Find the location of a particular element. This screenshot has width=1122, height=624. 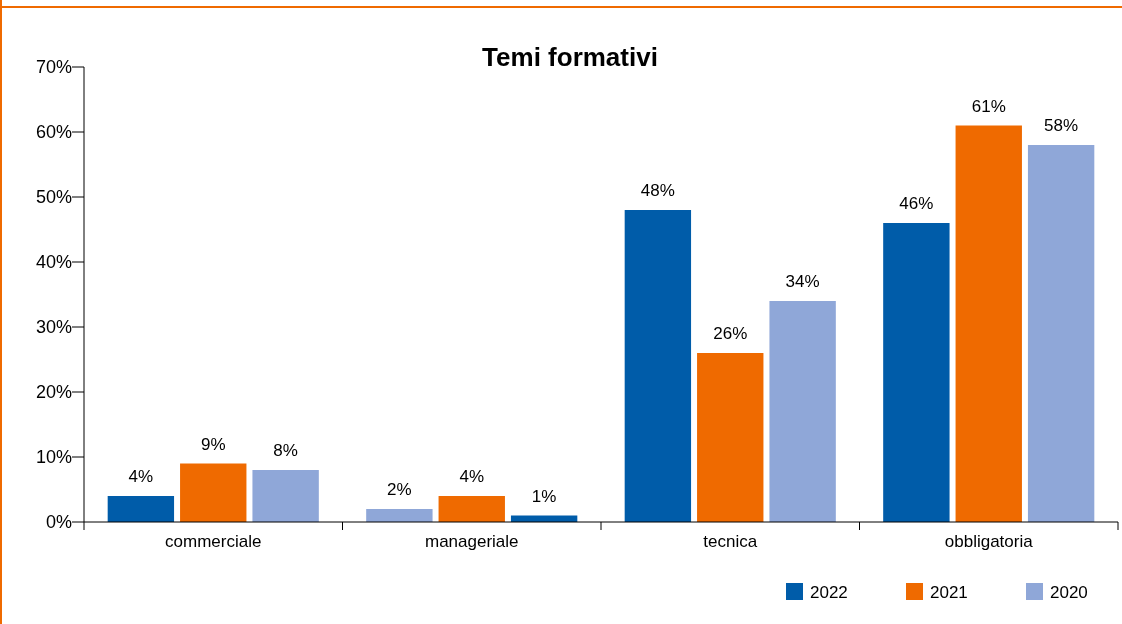

data-label: 8% is located at coordinates (285, 450).